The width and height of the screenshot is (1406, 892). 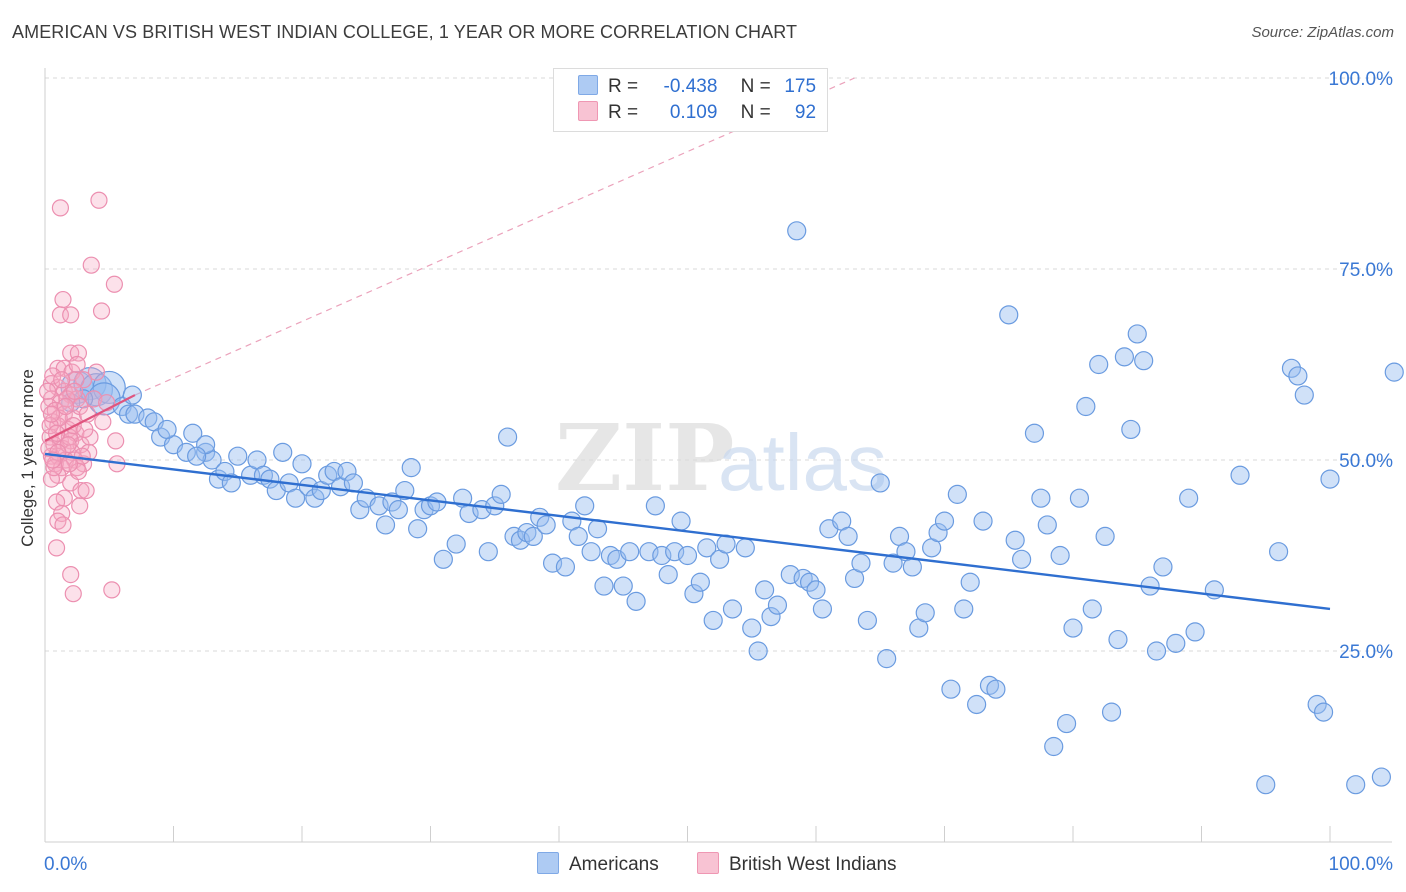 I want to click on x-tick-label: 0.0%, so click(x=65, y=864).